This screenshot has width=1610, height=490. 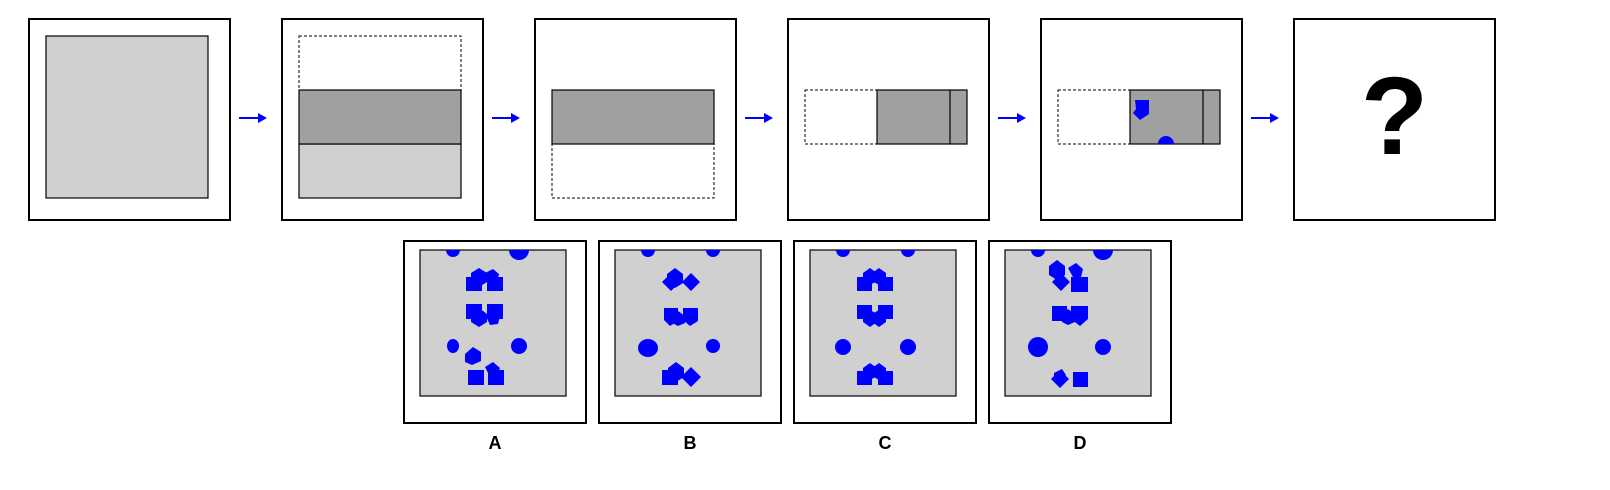 I want to click on punched-drawing, so click(x=1139, y=117).